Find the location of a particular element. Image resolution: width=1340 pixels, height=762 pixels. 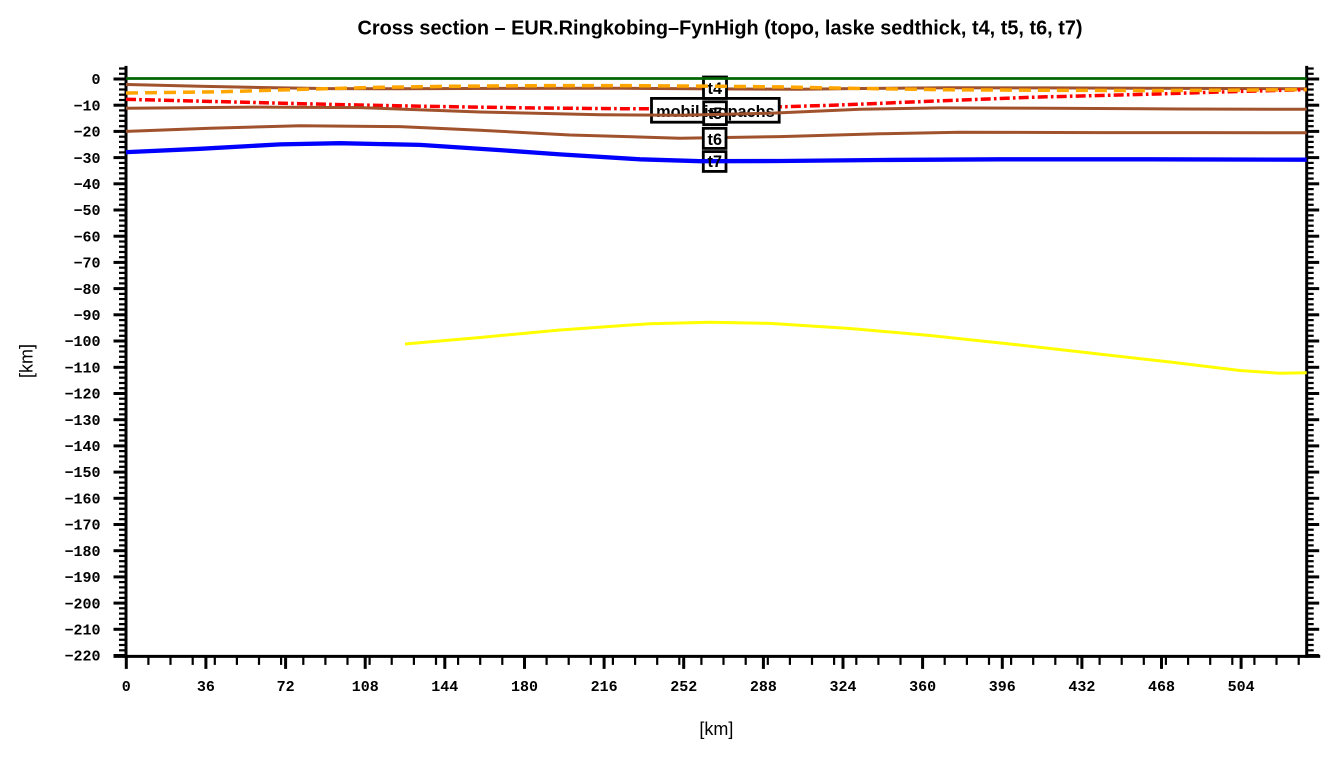

svg-text: −130 is located at coordinates (82, 421).